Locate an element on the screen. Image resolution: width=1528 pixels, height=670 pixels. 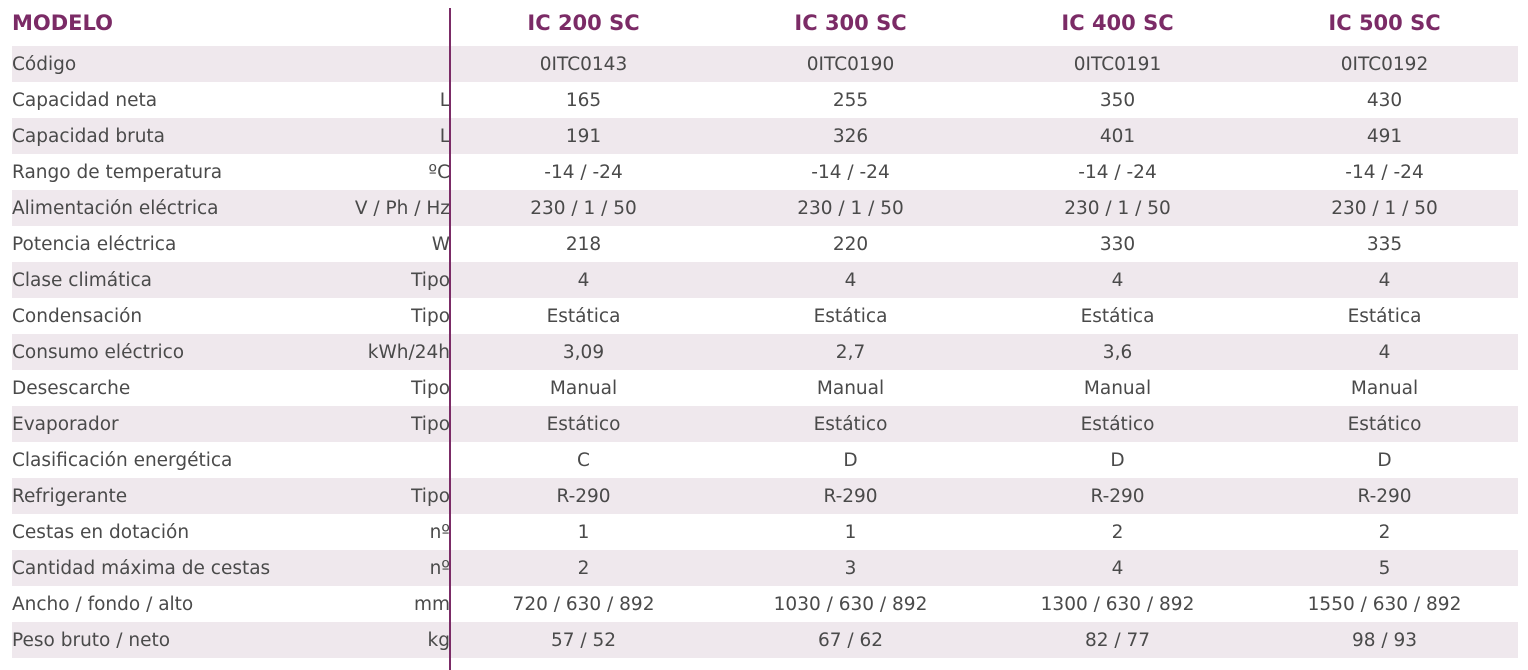
model-name-4: IC 500 SC is located at coordinates (1384, 23).